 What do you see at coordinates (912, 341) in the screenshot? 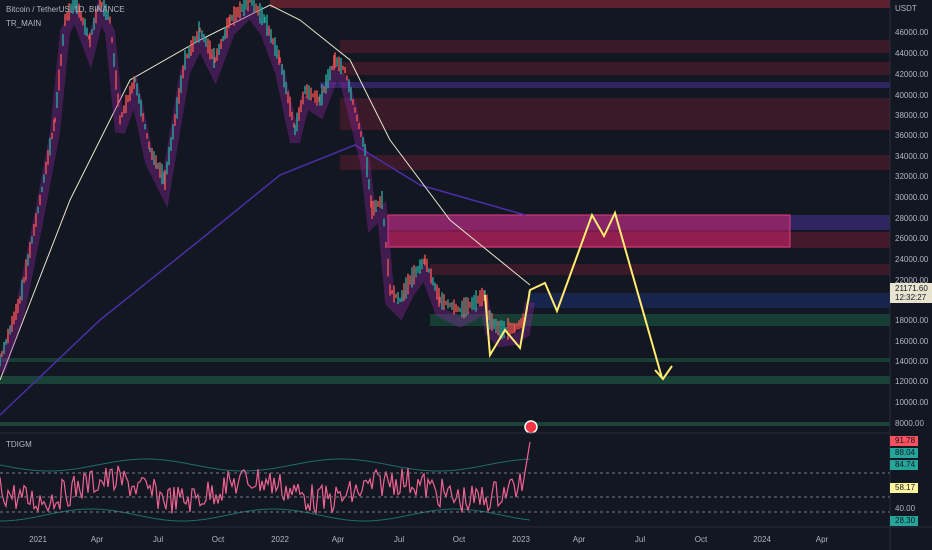
I see `price-label: 16000.00` at bounding box center [912, 341].